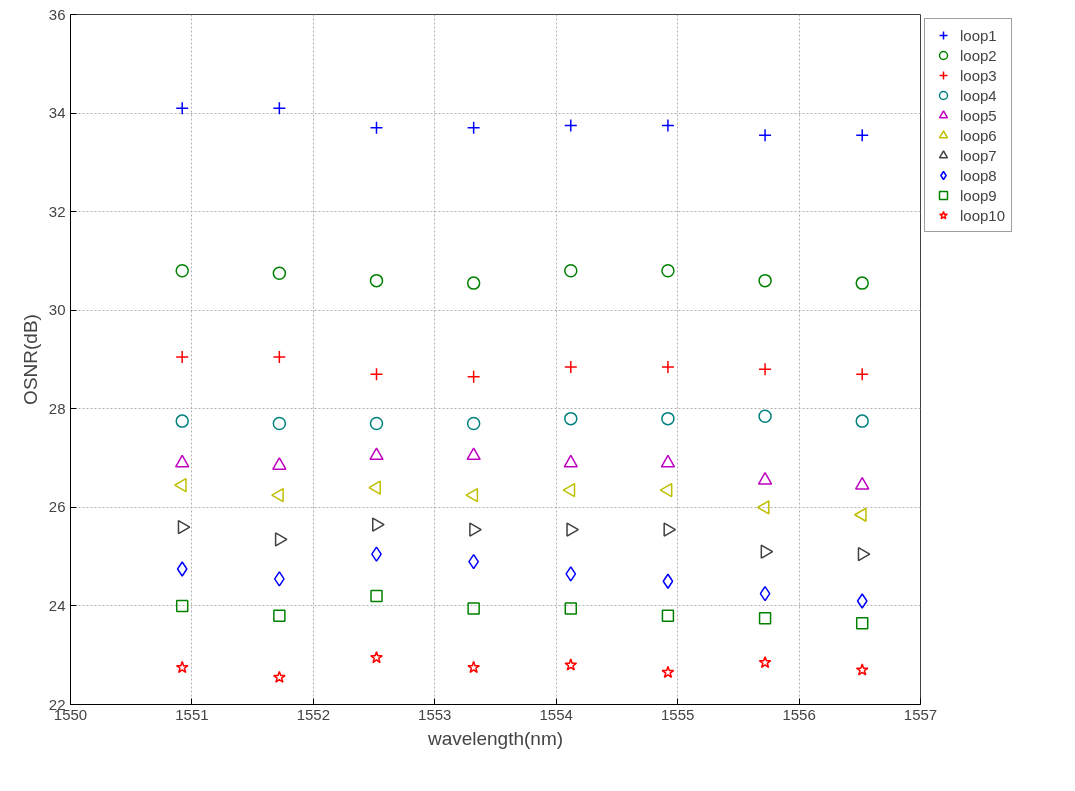  Describe the element at coordinates (57, 14) in the screenshot. I see `y-tick-label: 36` at that location.